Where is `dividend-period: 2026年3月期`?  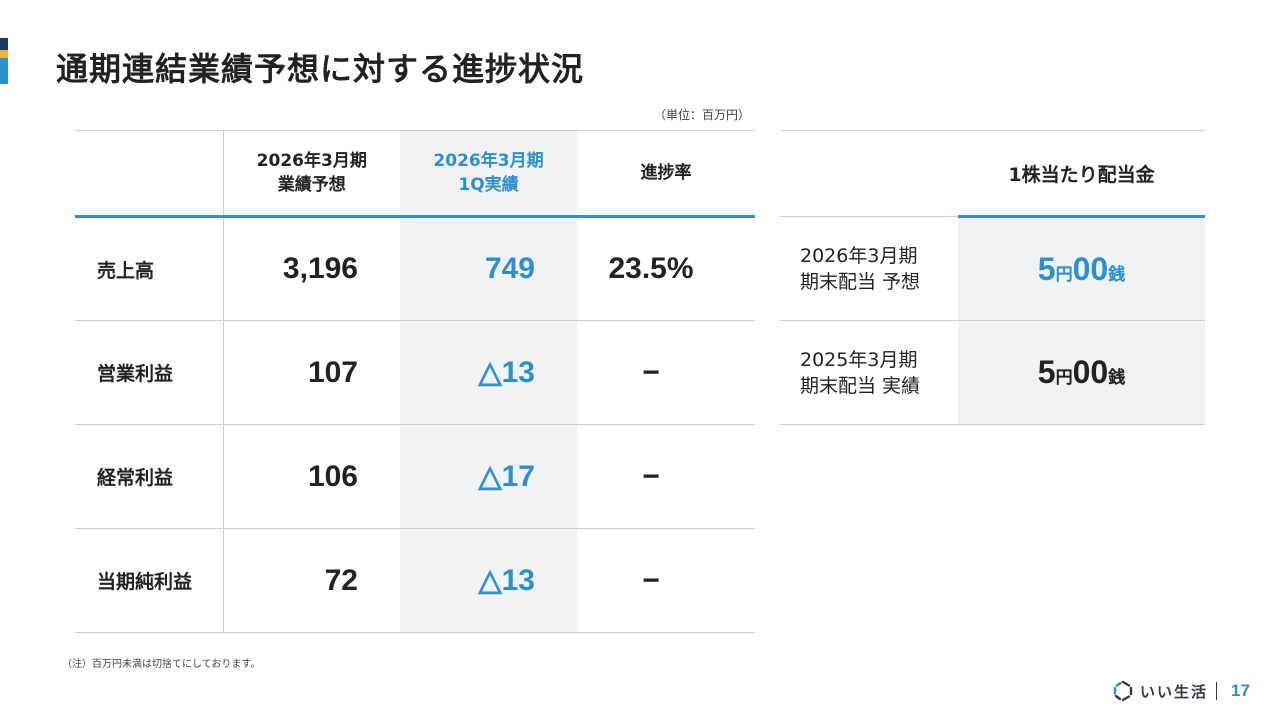
dividend-period: 2026年3月期 is located at coordinates (859, 255).